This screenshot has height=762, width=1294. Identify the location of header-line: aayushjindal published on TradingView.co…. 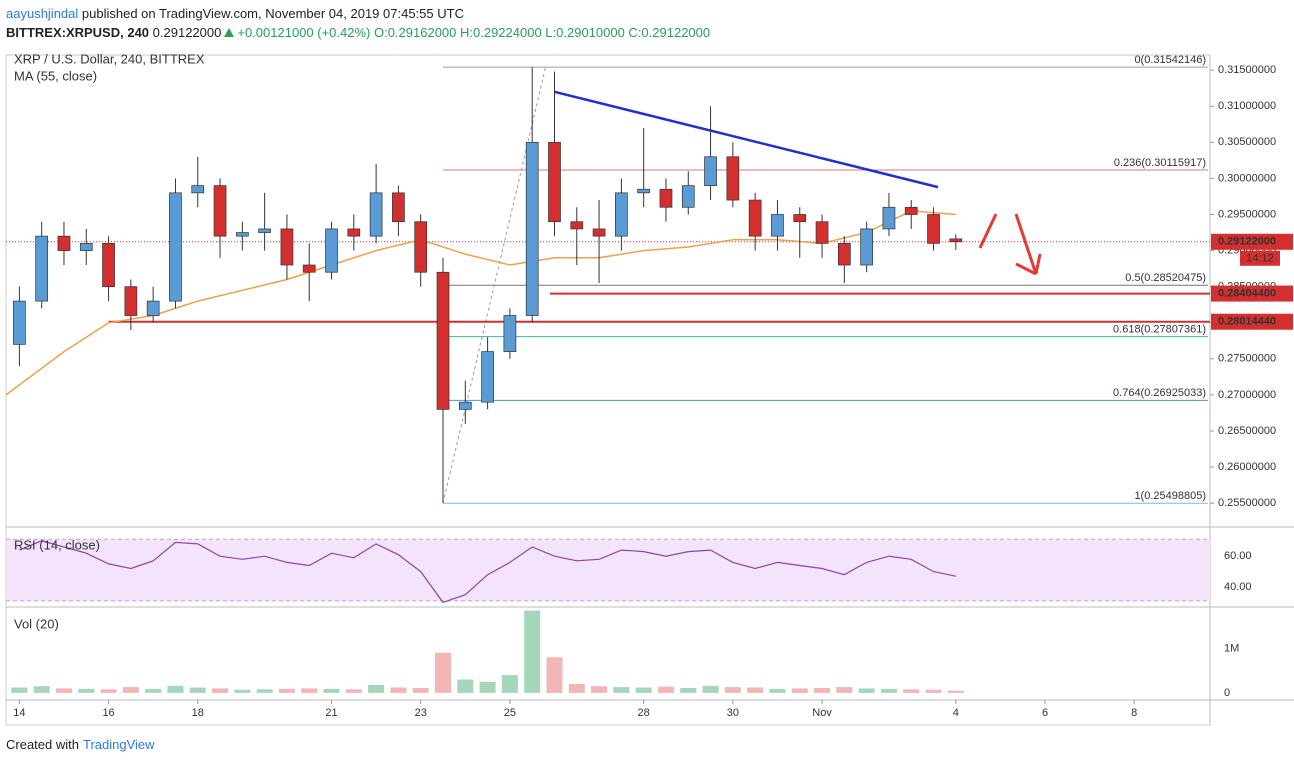
(358, 13).